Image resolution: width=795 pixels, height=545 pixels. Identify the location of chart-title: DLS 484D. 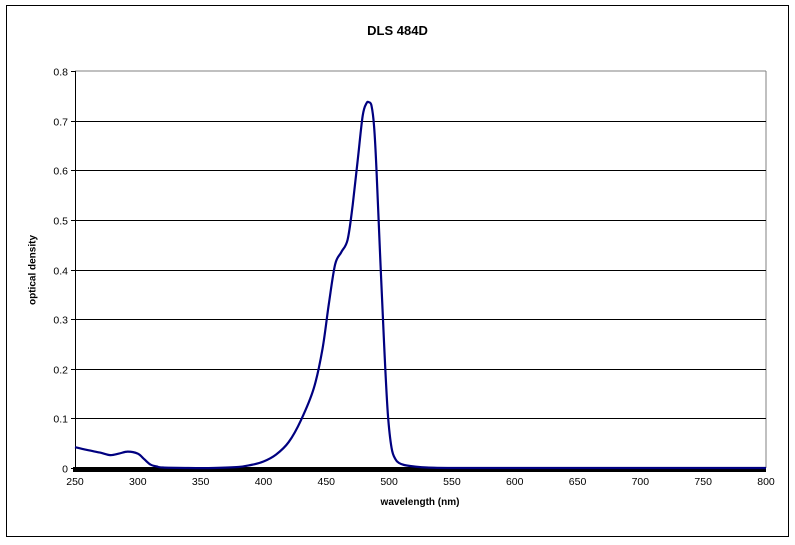
(397, 30).